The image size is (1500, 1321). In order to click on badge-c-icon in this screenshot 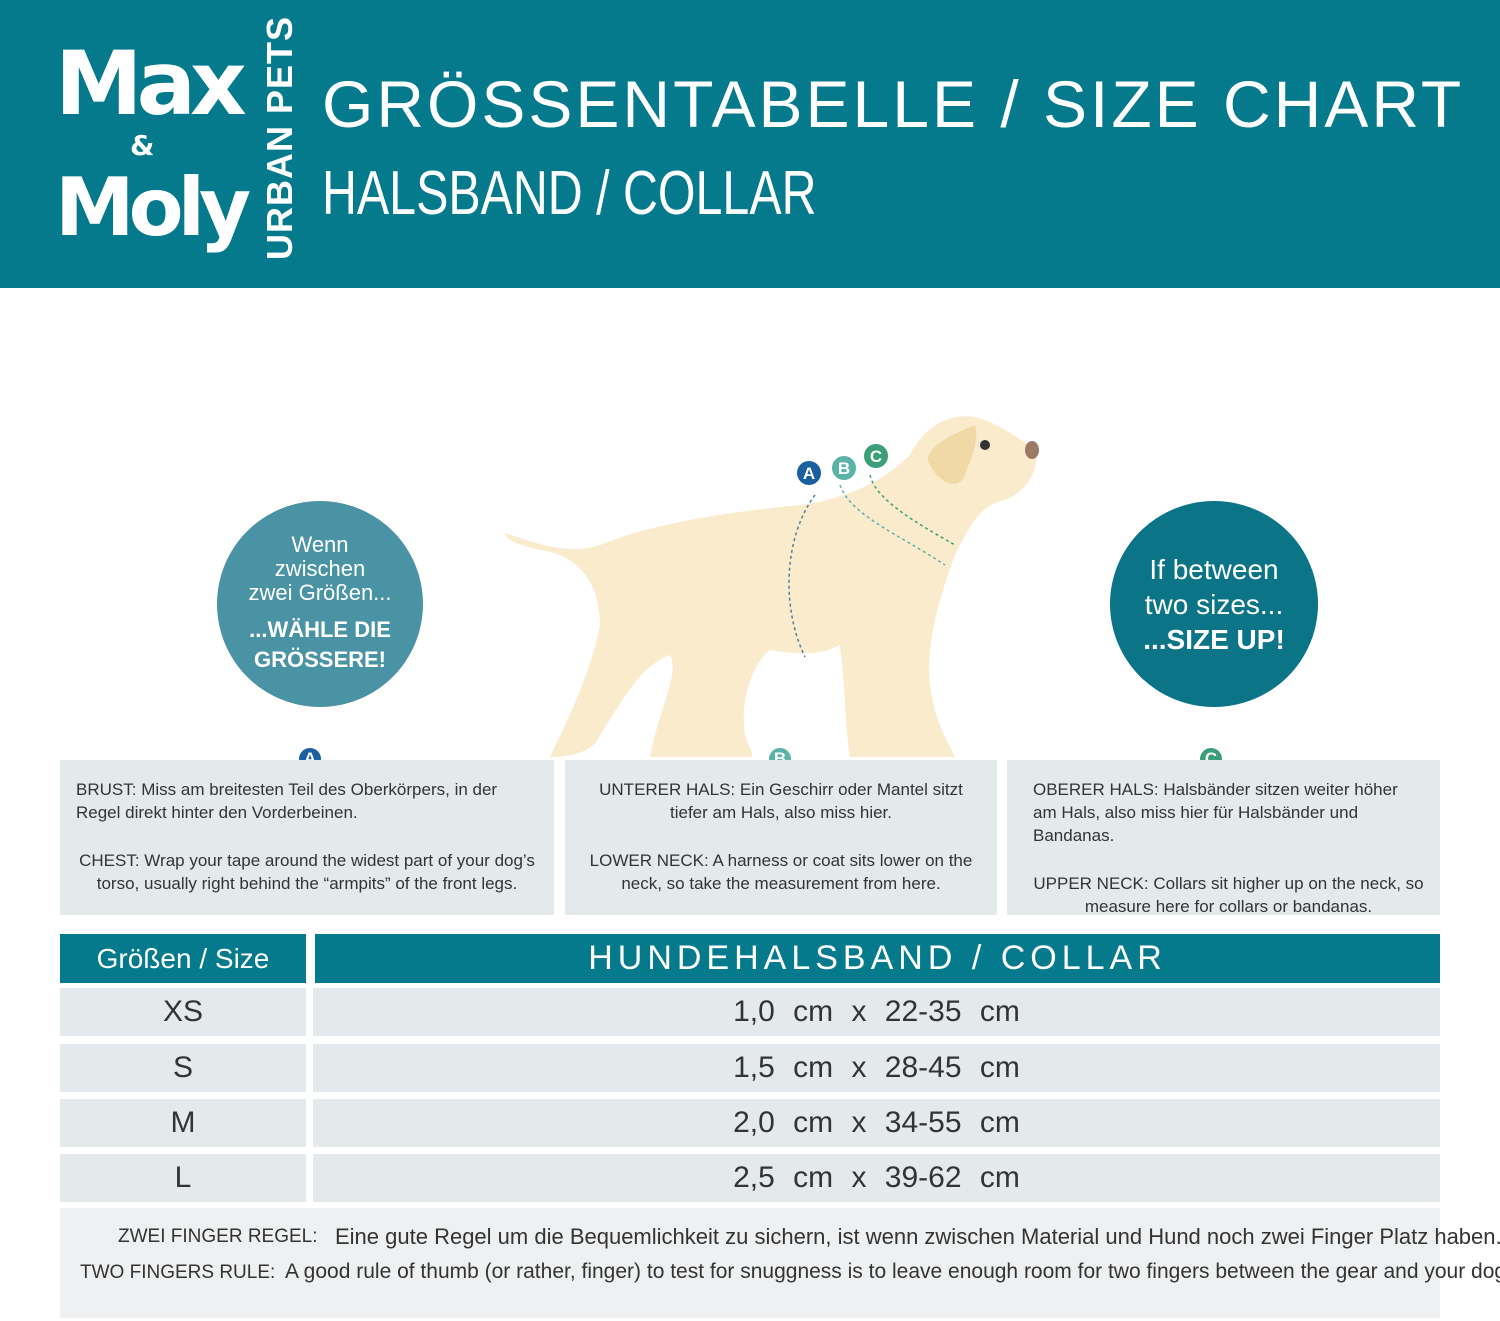, I will do `click(876, 456)`.